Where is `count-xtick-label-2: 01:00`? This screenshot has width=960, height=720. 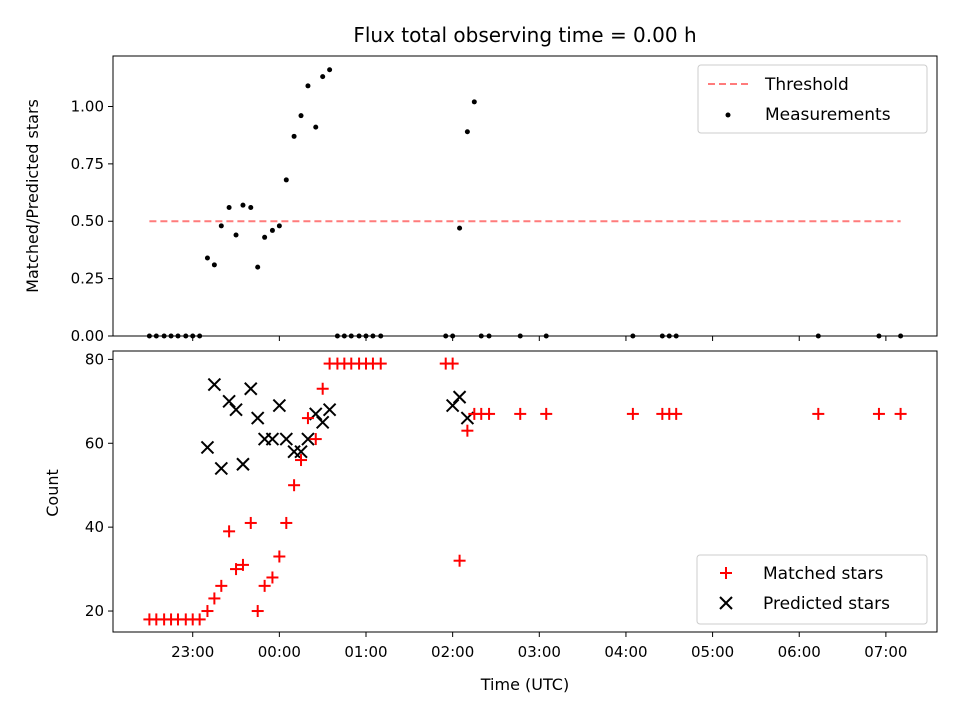 count-xtick-label-2: 01:00 is located at coordinates (365, 652).